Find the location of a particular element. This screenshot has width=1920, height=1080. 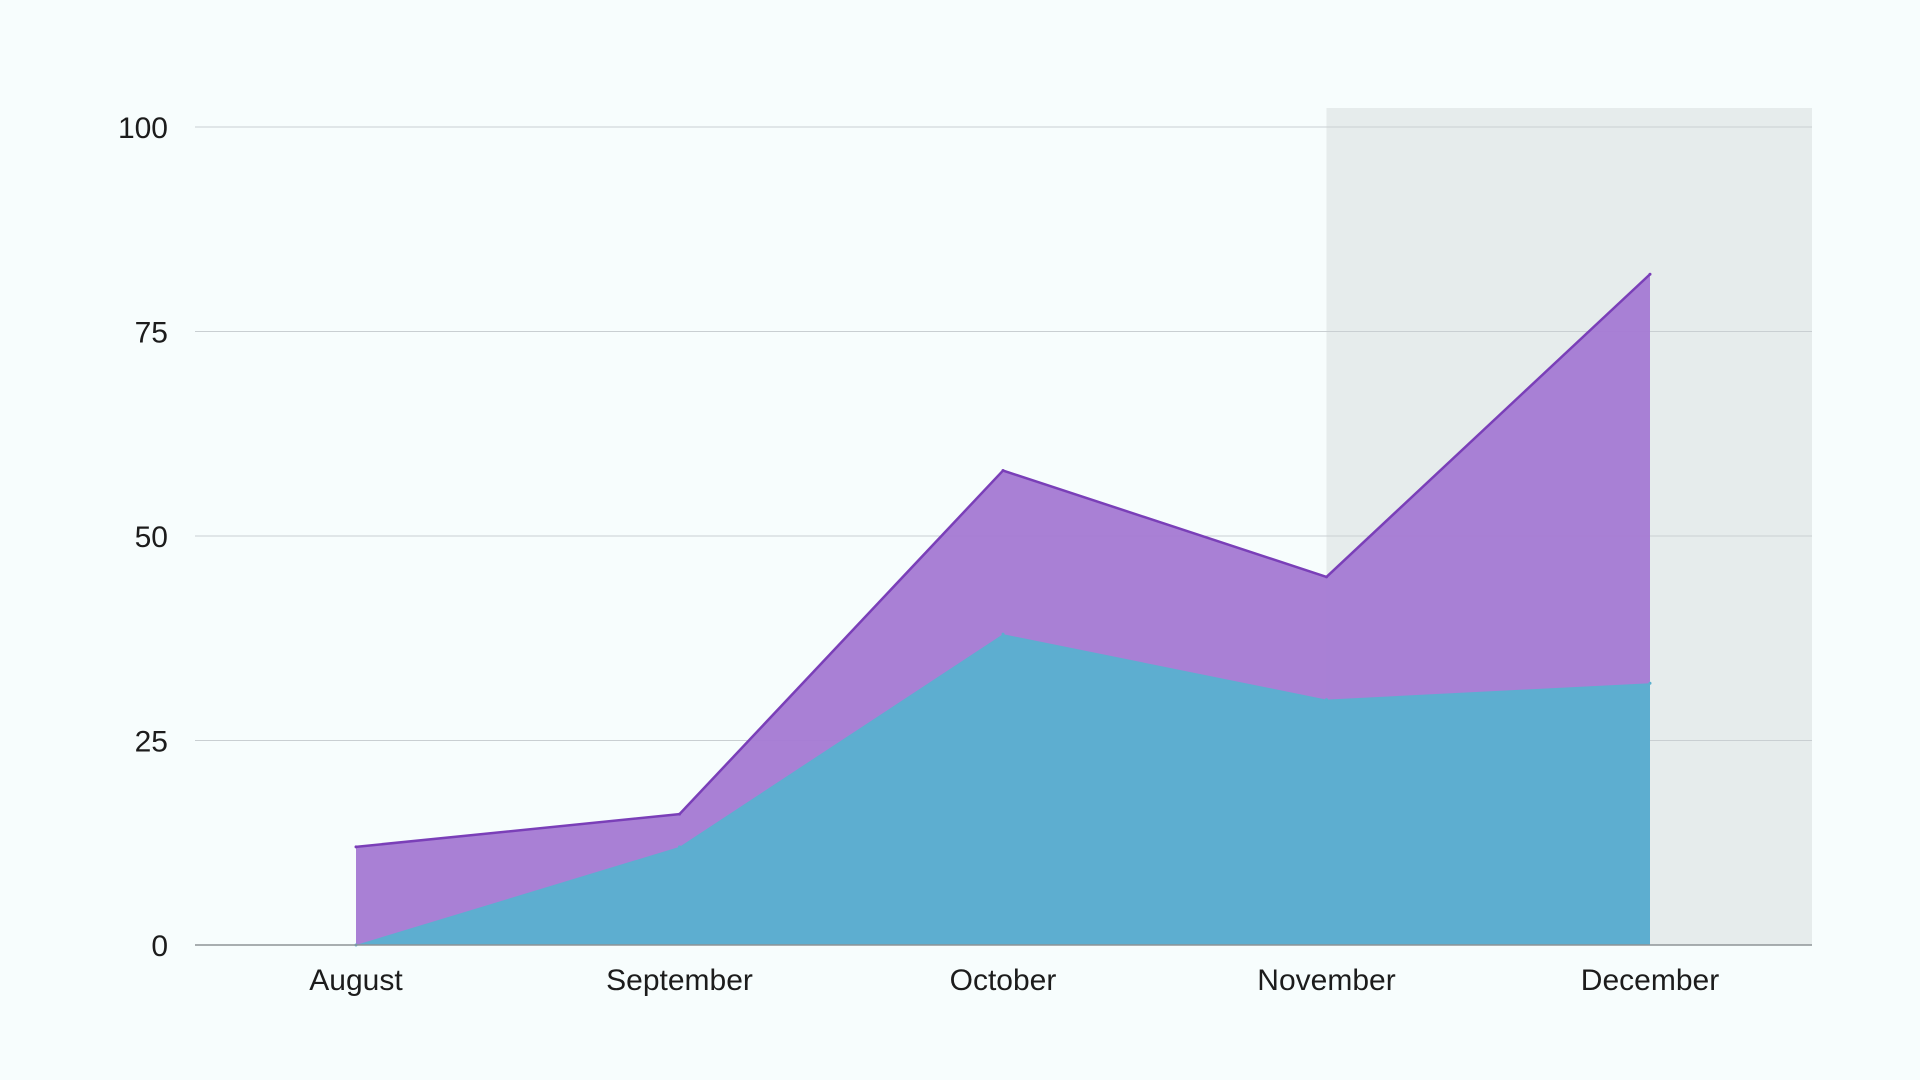

y-tick-label: 25 is located at coordinates (151, 742).